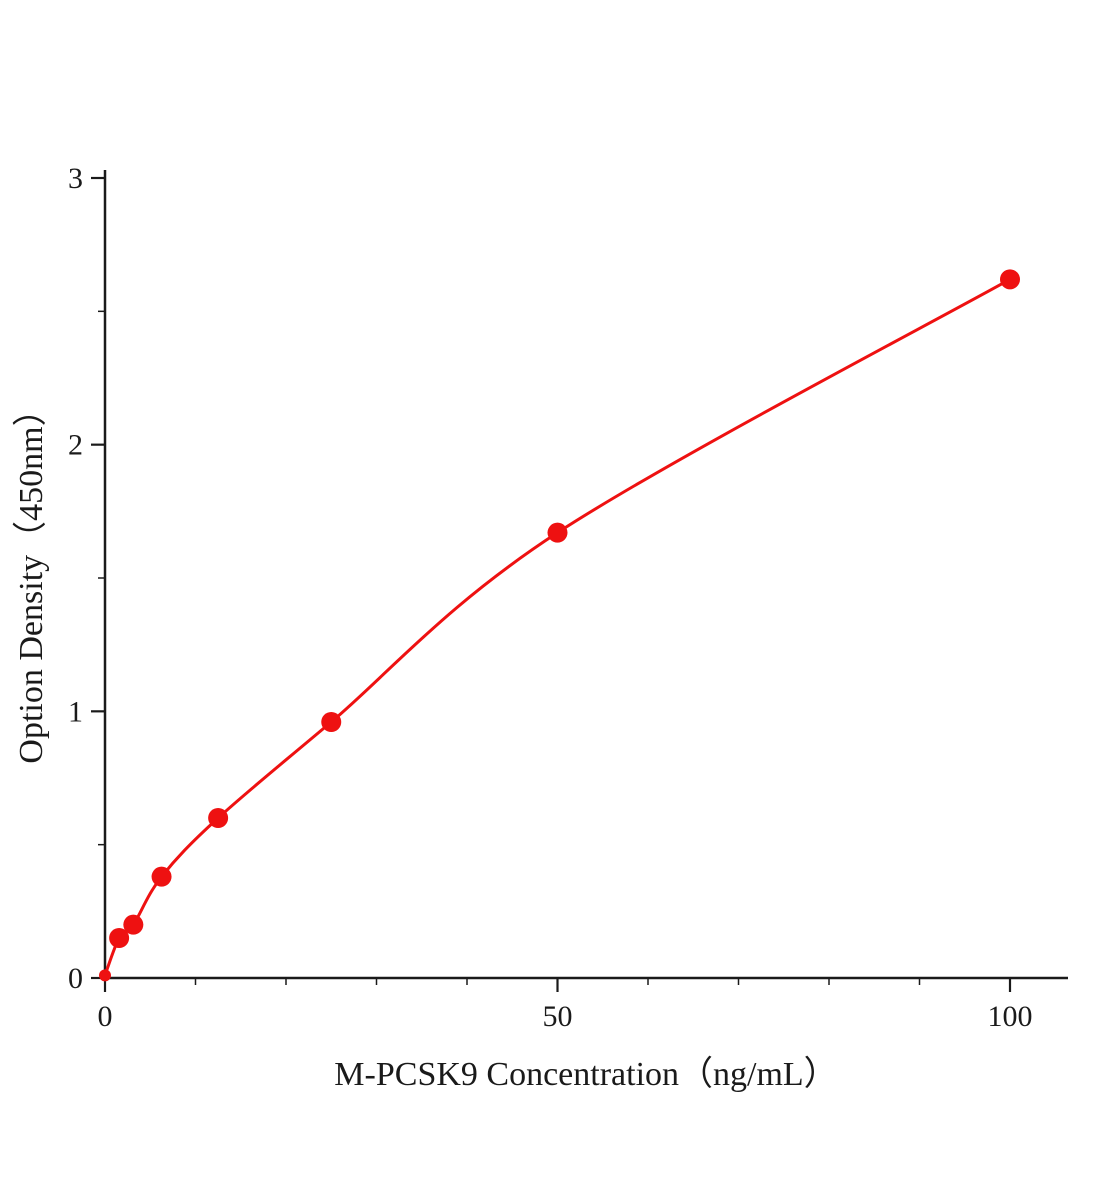 This screenshot has width=1104, height=1200. I want to click on y-tick-label: 2, so click(75, 445).